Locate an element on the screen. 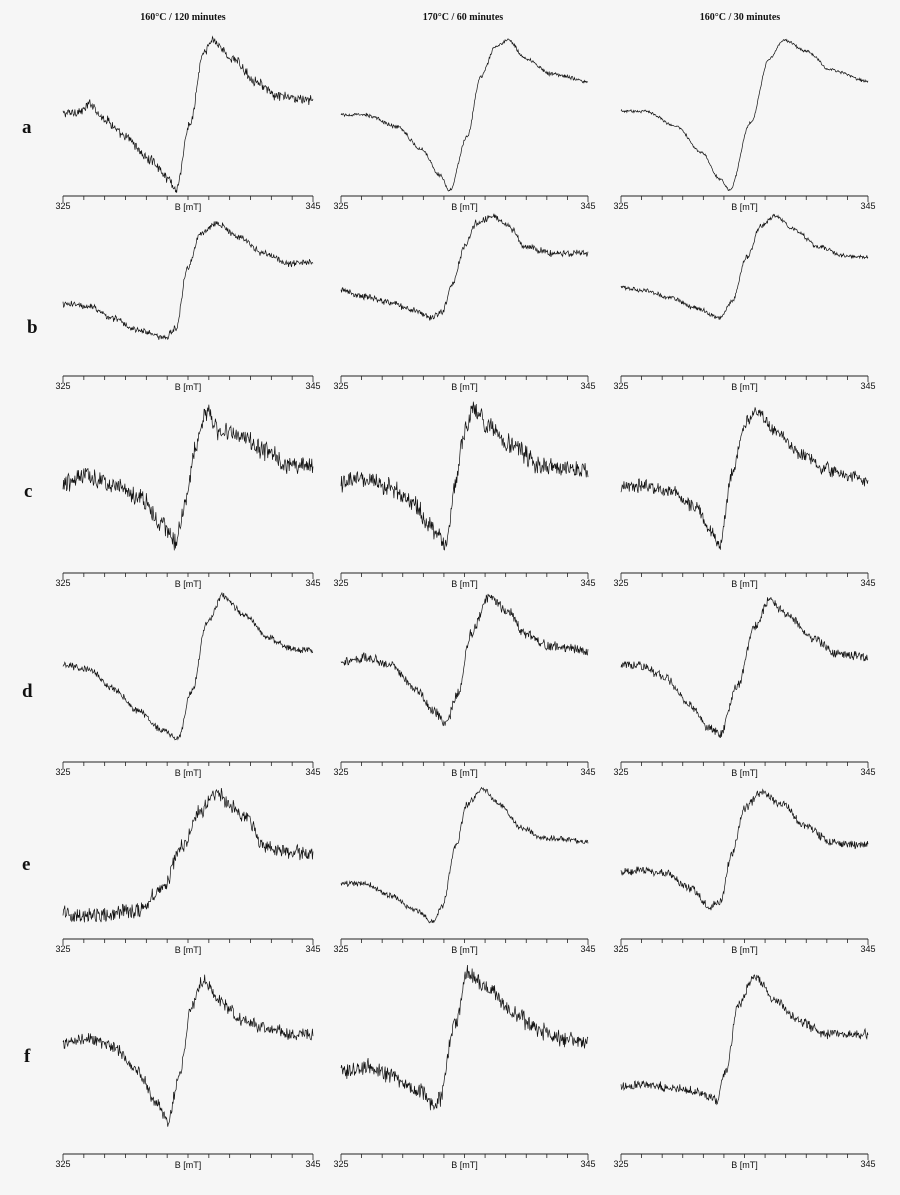 Image resolution: width=900 pixels, height=1195 pixels. row-label-d: d is located at coordinates (27, 691).